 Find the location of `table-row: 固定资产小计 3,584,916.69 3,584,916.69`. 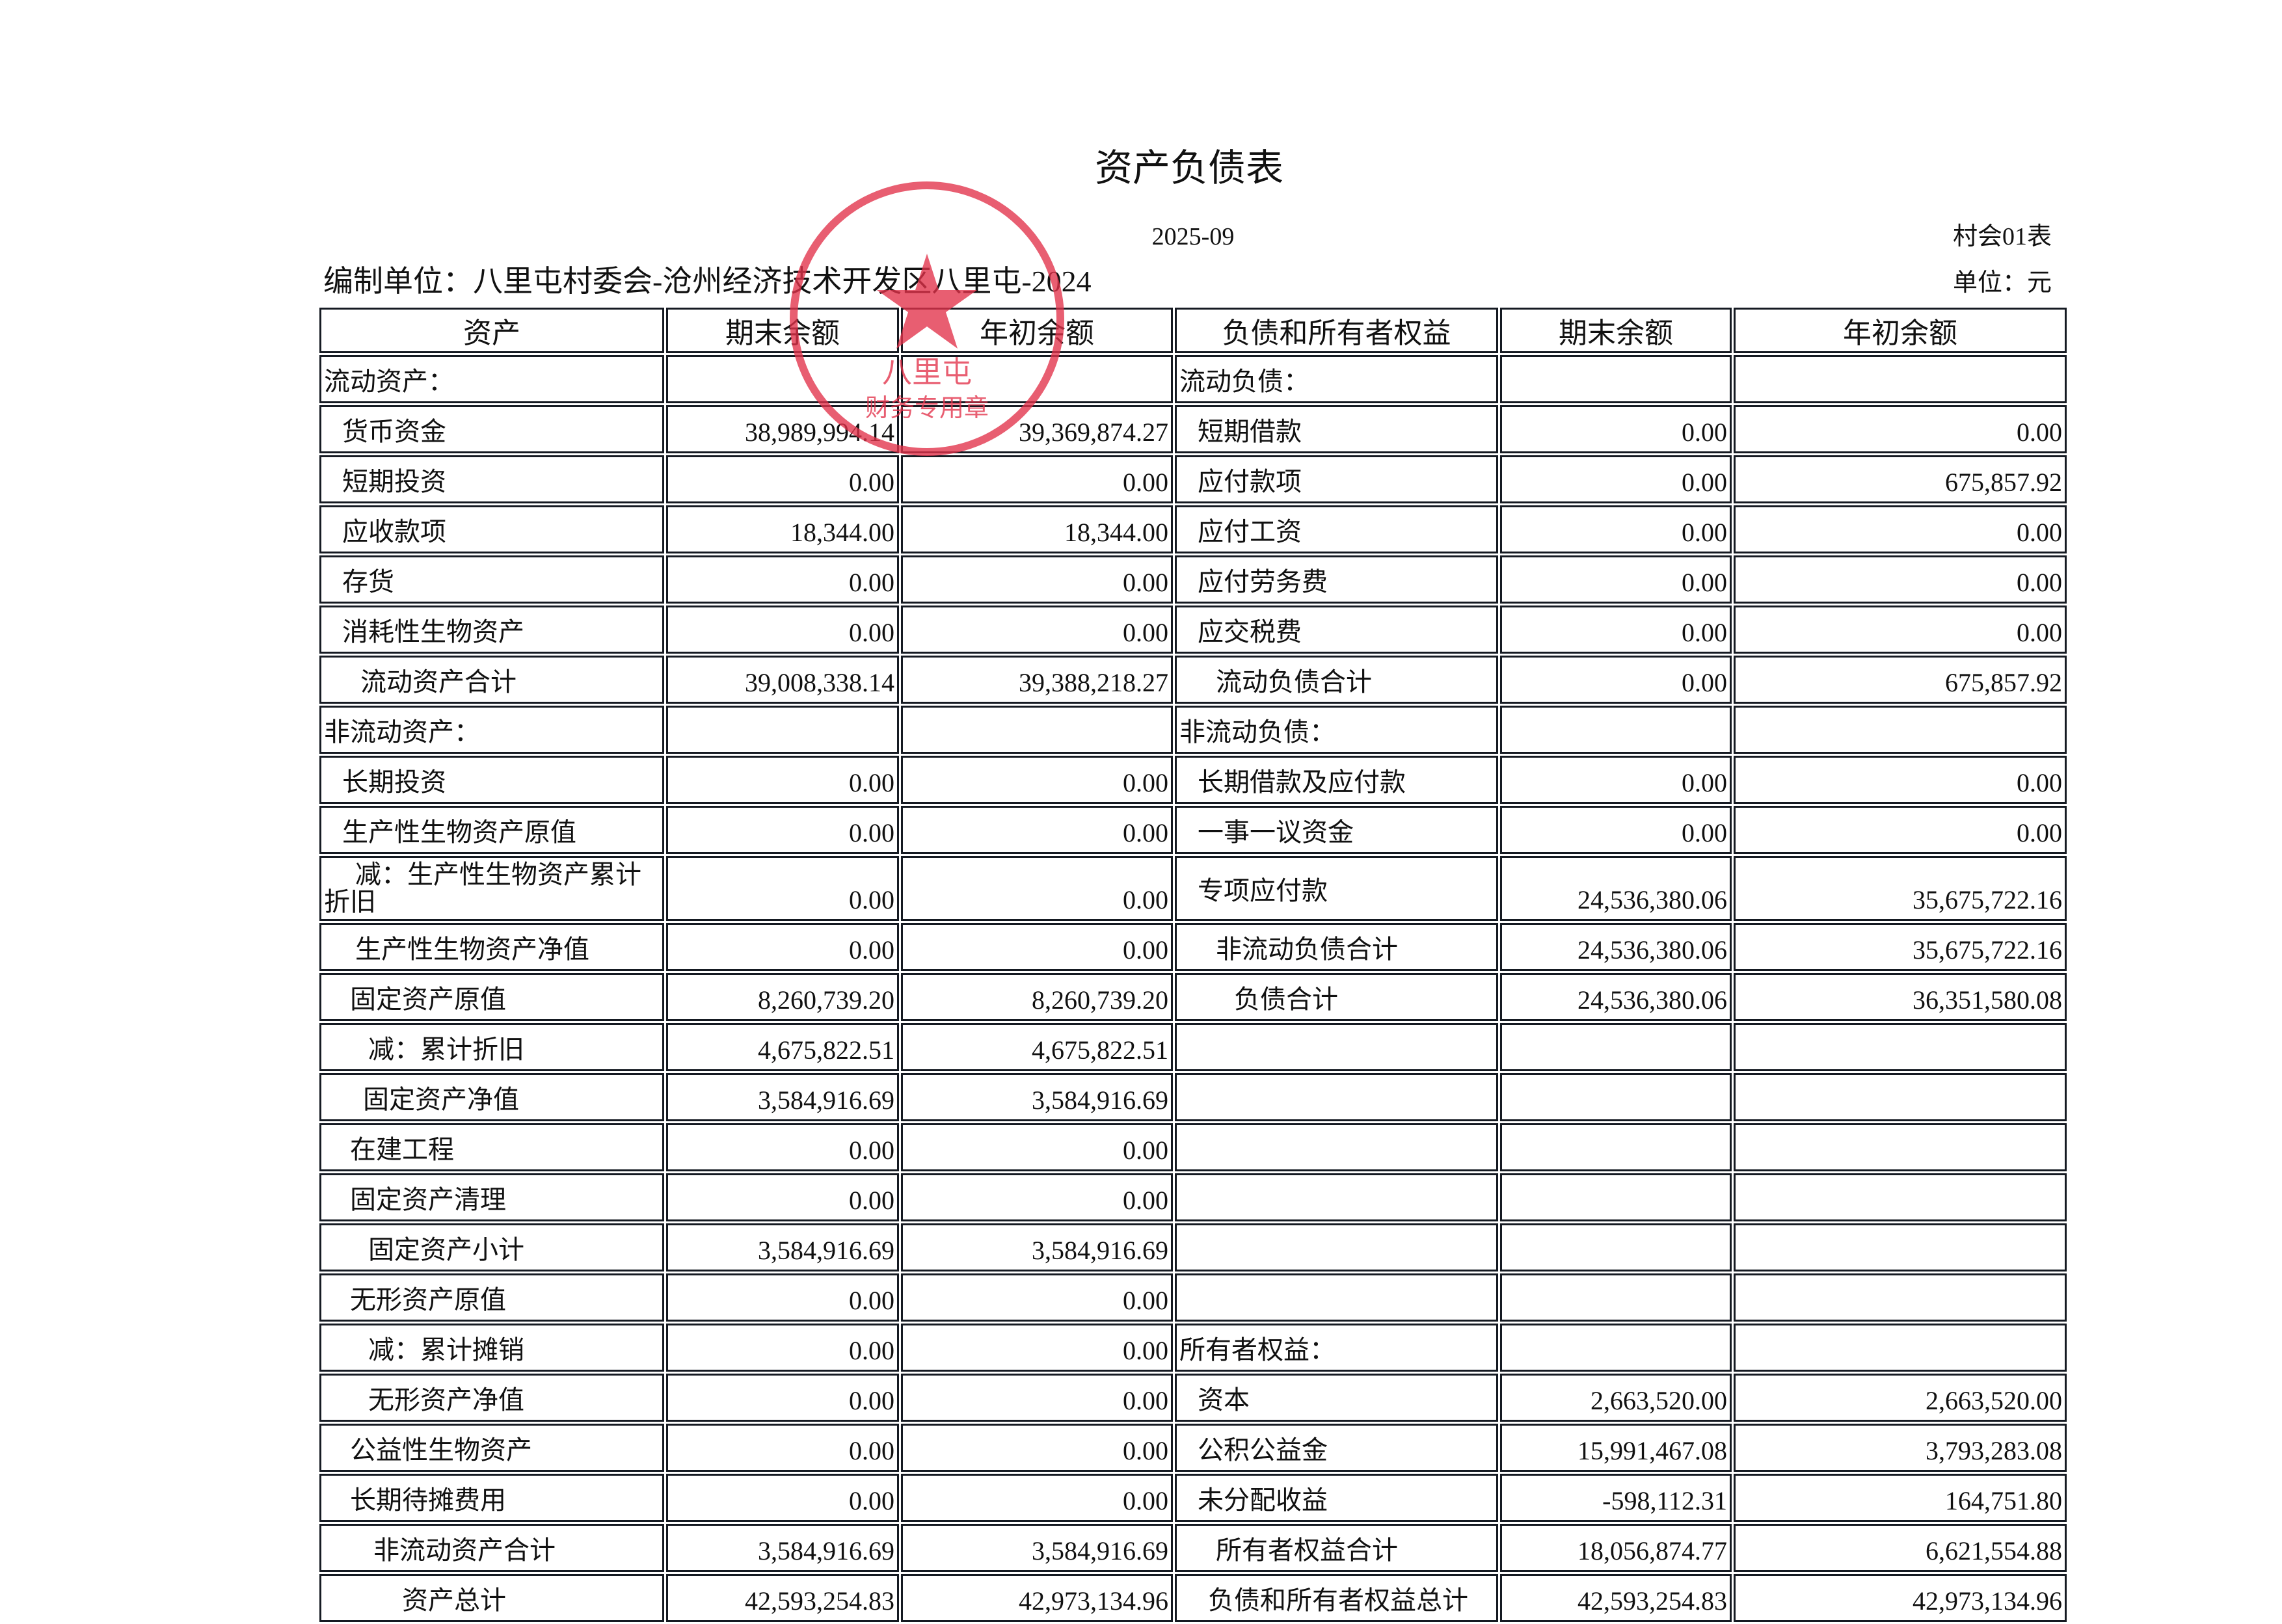

table-row: 固定资产小计 3,584,916.69 3,584,916.69 is located at coordinates (1193, 1247).